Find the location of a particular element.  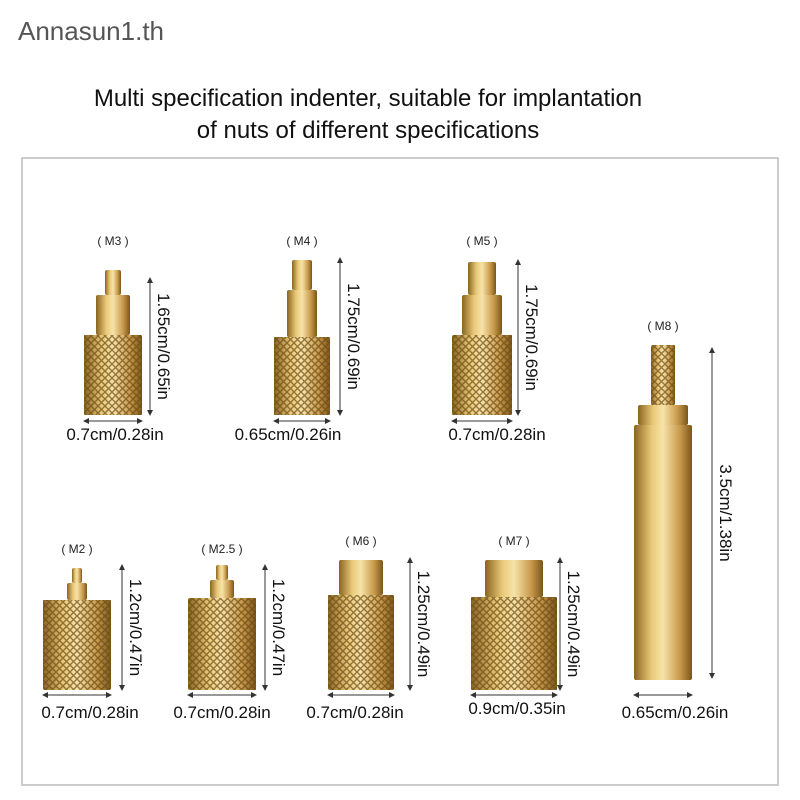

size-label: ( M5 ) is located at coordinates (481, 241).